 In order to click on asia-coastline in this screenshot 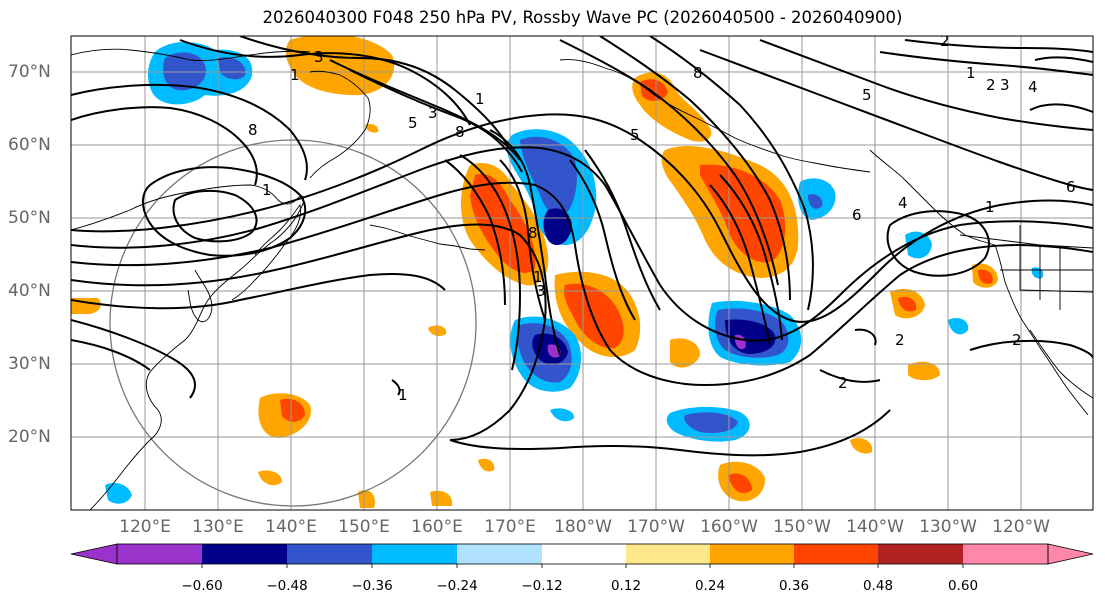, I will do `click(188, 347)`.